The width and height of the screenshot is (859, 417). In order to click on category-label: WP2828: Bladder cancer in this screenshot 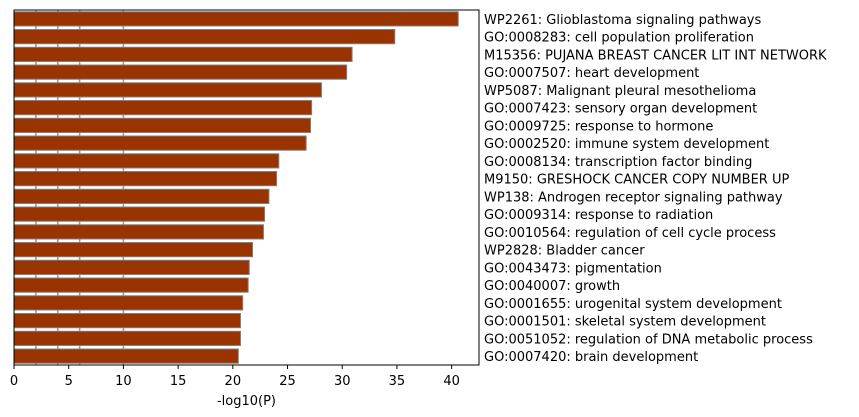, I will do `click(564, 251)`.